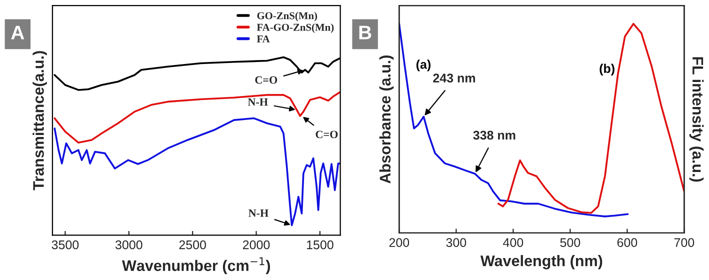  What do you see at coordinates (263, 38) in the screenshot?
I see `legend-label: FA` at bounding box center [263, 38].